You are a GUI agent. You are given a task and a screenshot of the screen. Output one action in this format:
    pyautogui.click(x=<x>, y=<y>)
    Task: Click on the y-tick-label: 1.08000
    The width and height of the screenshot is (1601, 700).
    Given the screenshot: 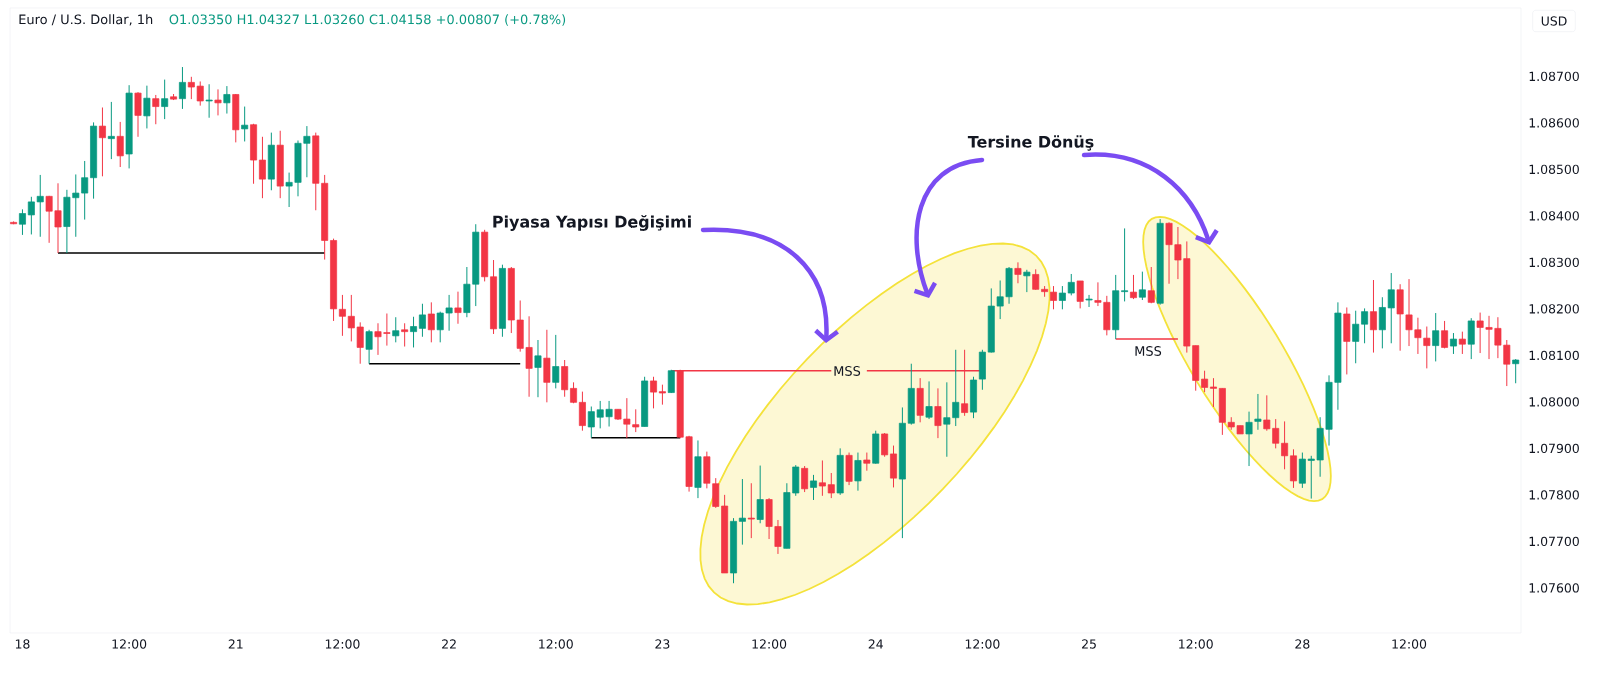 What is the action you would take?
    pyautogui.click(x=1554, y=402)
    